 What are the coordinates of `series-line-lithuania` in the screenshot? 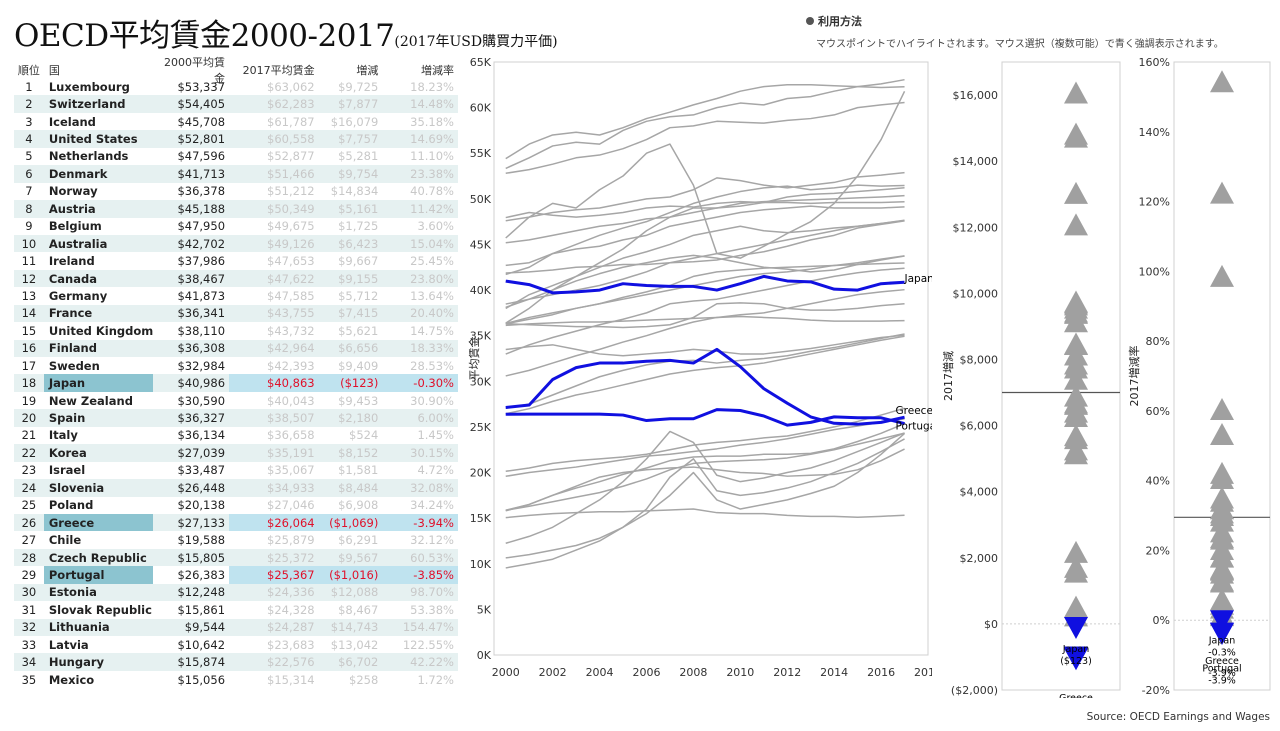 It's located at (705, 500).